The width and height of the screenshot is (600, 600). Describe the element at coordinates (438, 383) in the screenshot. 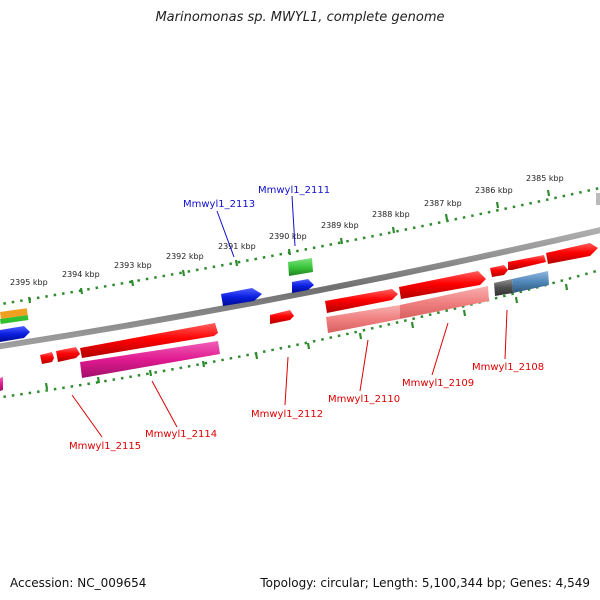

I see `gene-label-2109: Mmwyl1_2109` at that location.